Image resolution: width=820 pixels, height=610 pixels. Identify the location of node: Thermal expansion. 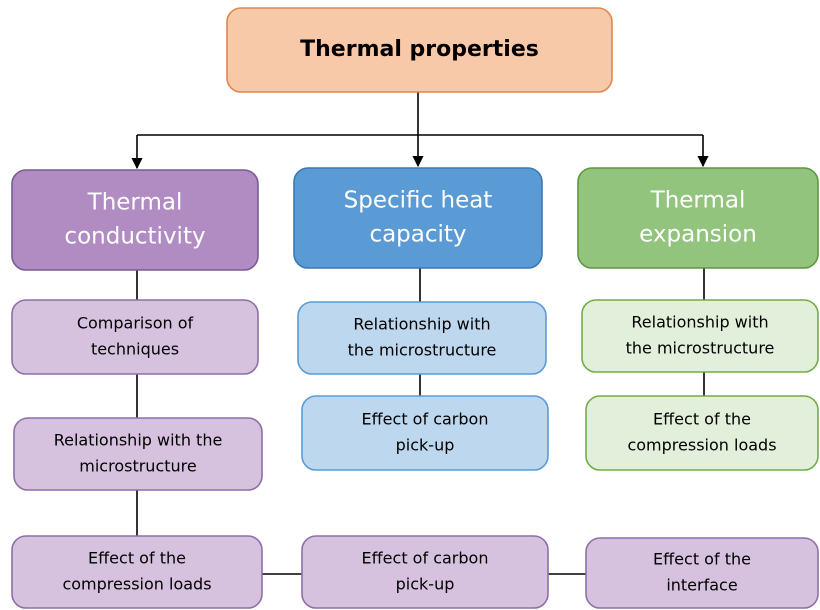
(698, 218).